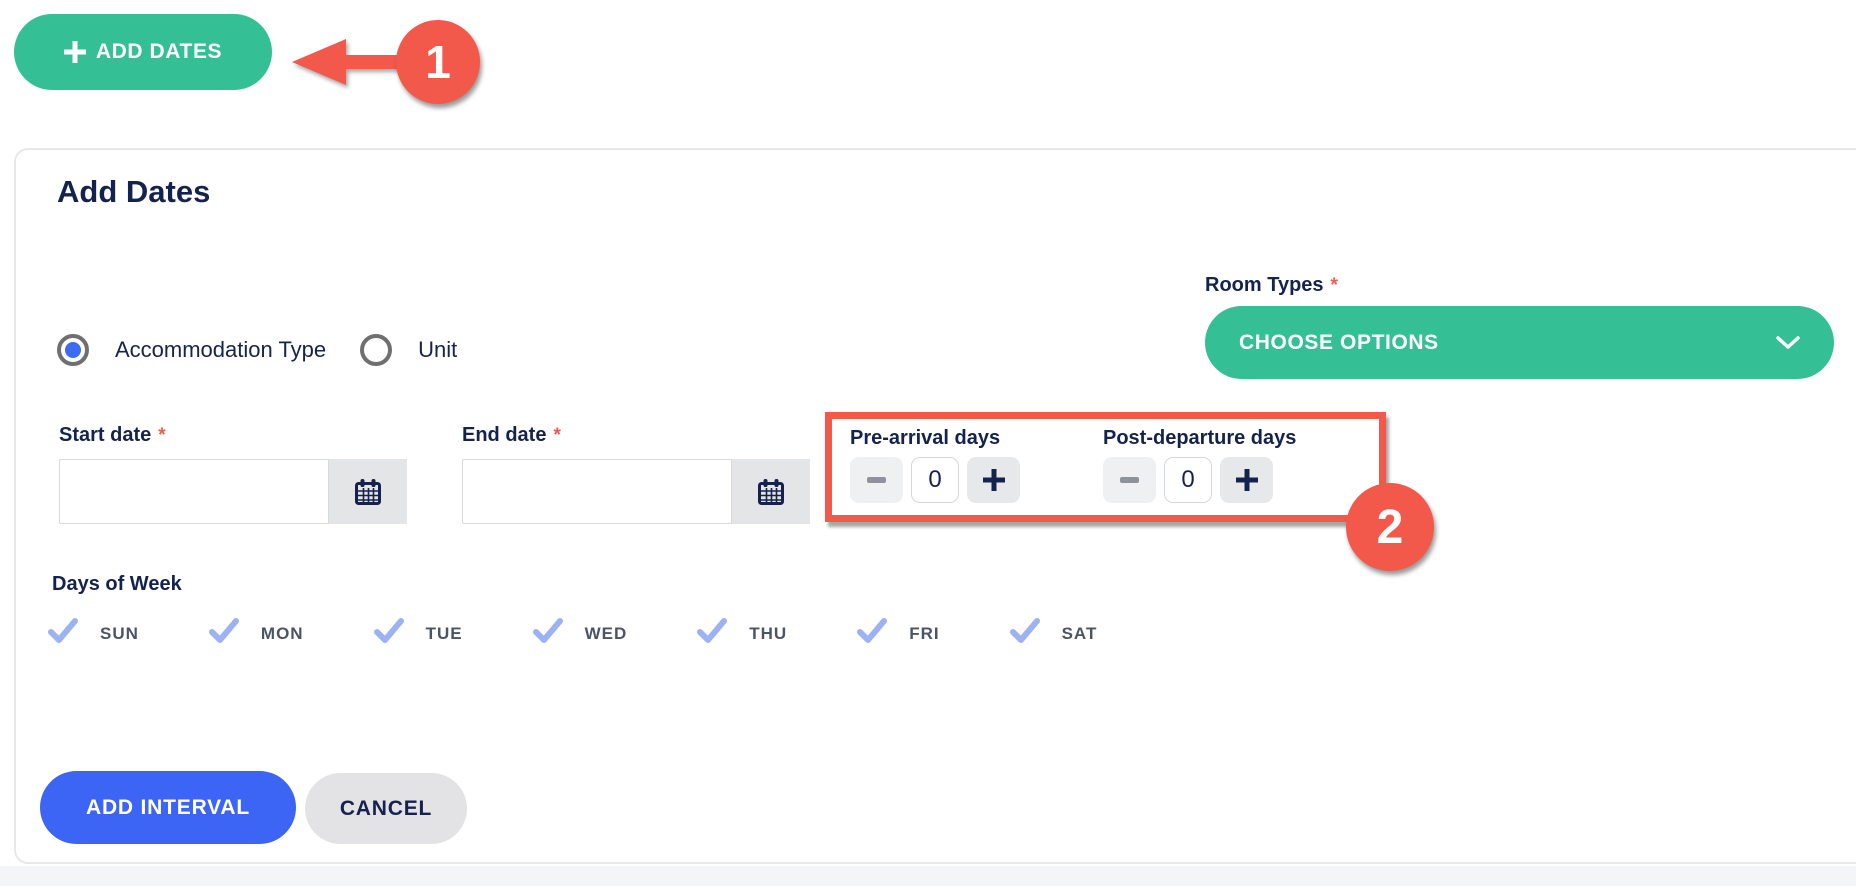 The height and width of the screenshot is (886, 1856). Describe the element at coordinates (418, 633) in the screenshot. I see `day-toggle-tue: TUE` at that location.